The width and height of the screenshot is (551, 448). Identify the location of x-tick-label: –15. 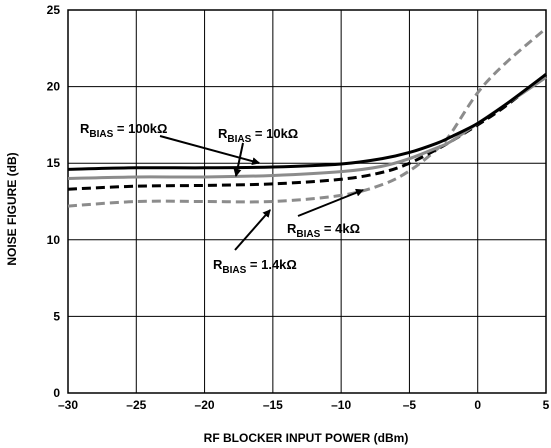
(273, 405).